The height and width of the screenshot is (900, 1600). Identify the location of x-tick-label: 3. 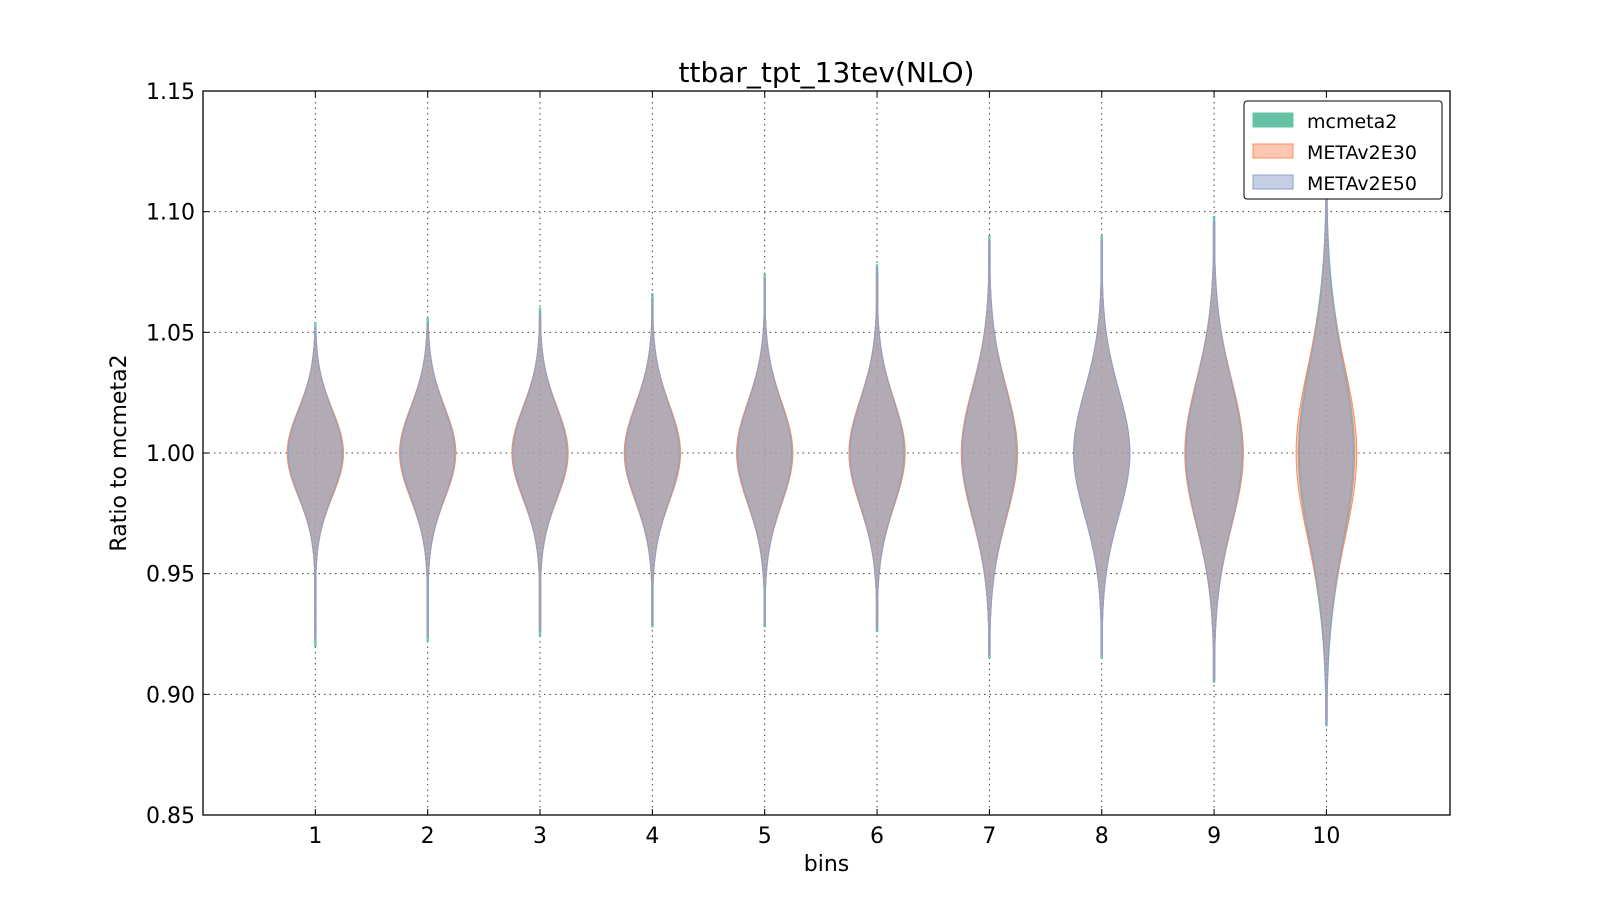
(540, 836).